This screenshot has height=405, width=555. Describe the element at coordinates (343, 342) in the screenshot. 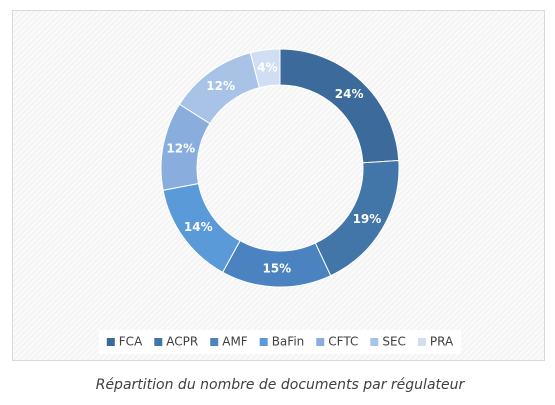

I see `legend-label: CFTC` at that location.